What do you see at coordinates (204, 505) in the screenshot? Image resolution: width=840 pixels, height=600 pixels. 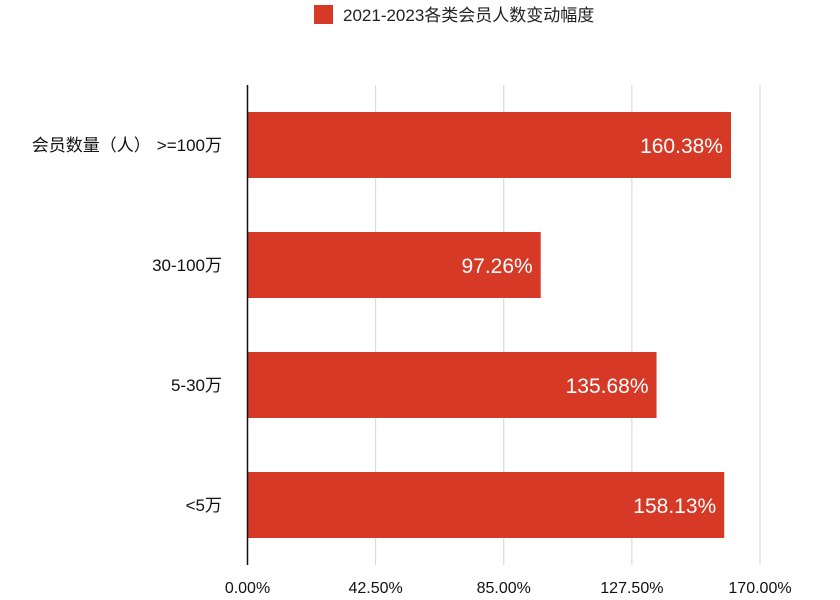 I see `category-label: <5万` at bounding box center [204, 505].